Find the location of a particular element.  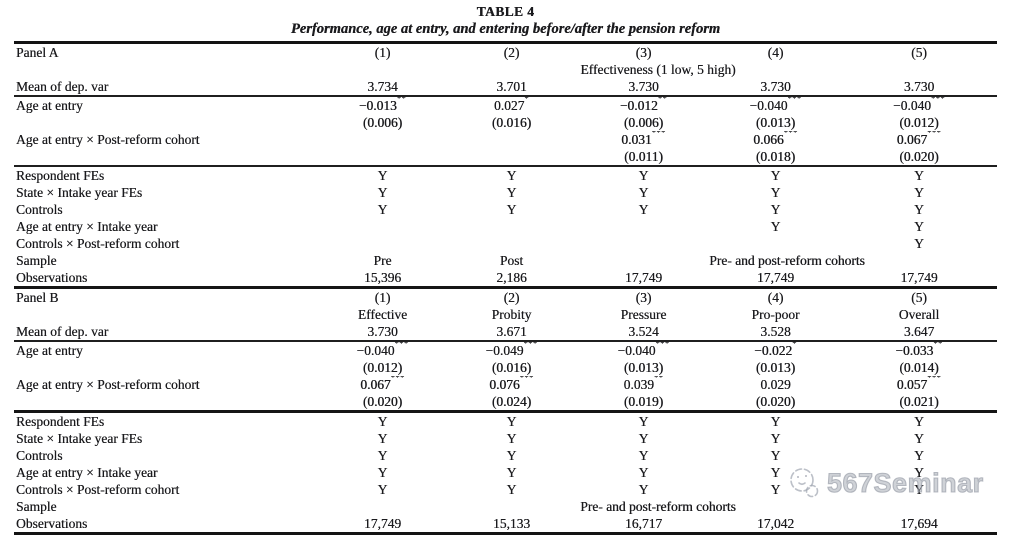

dep-var-header: Overall is located at coordinates (919, 314).